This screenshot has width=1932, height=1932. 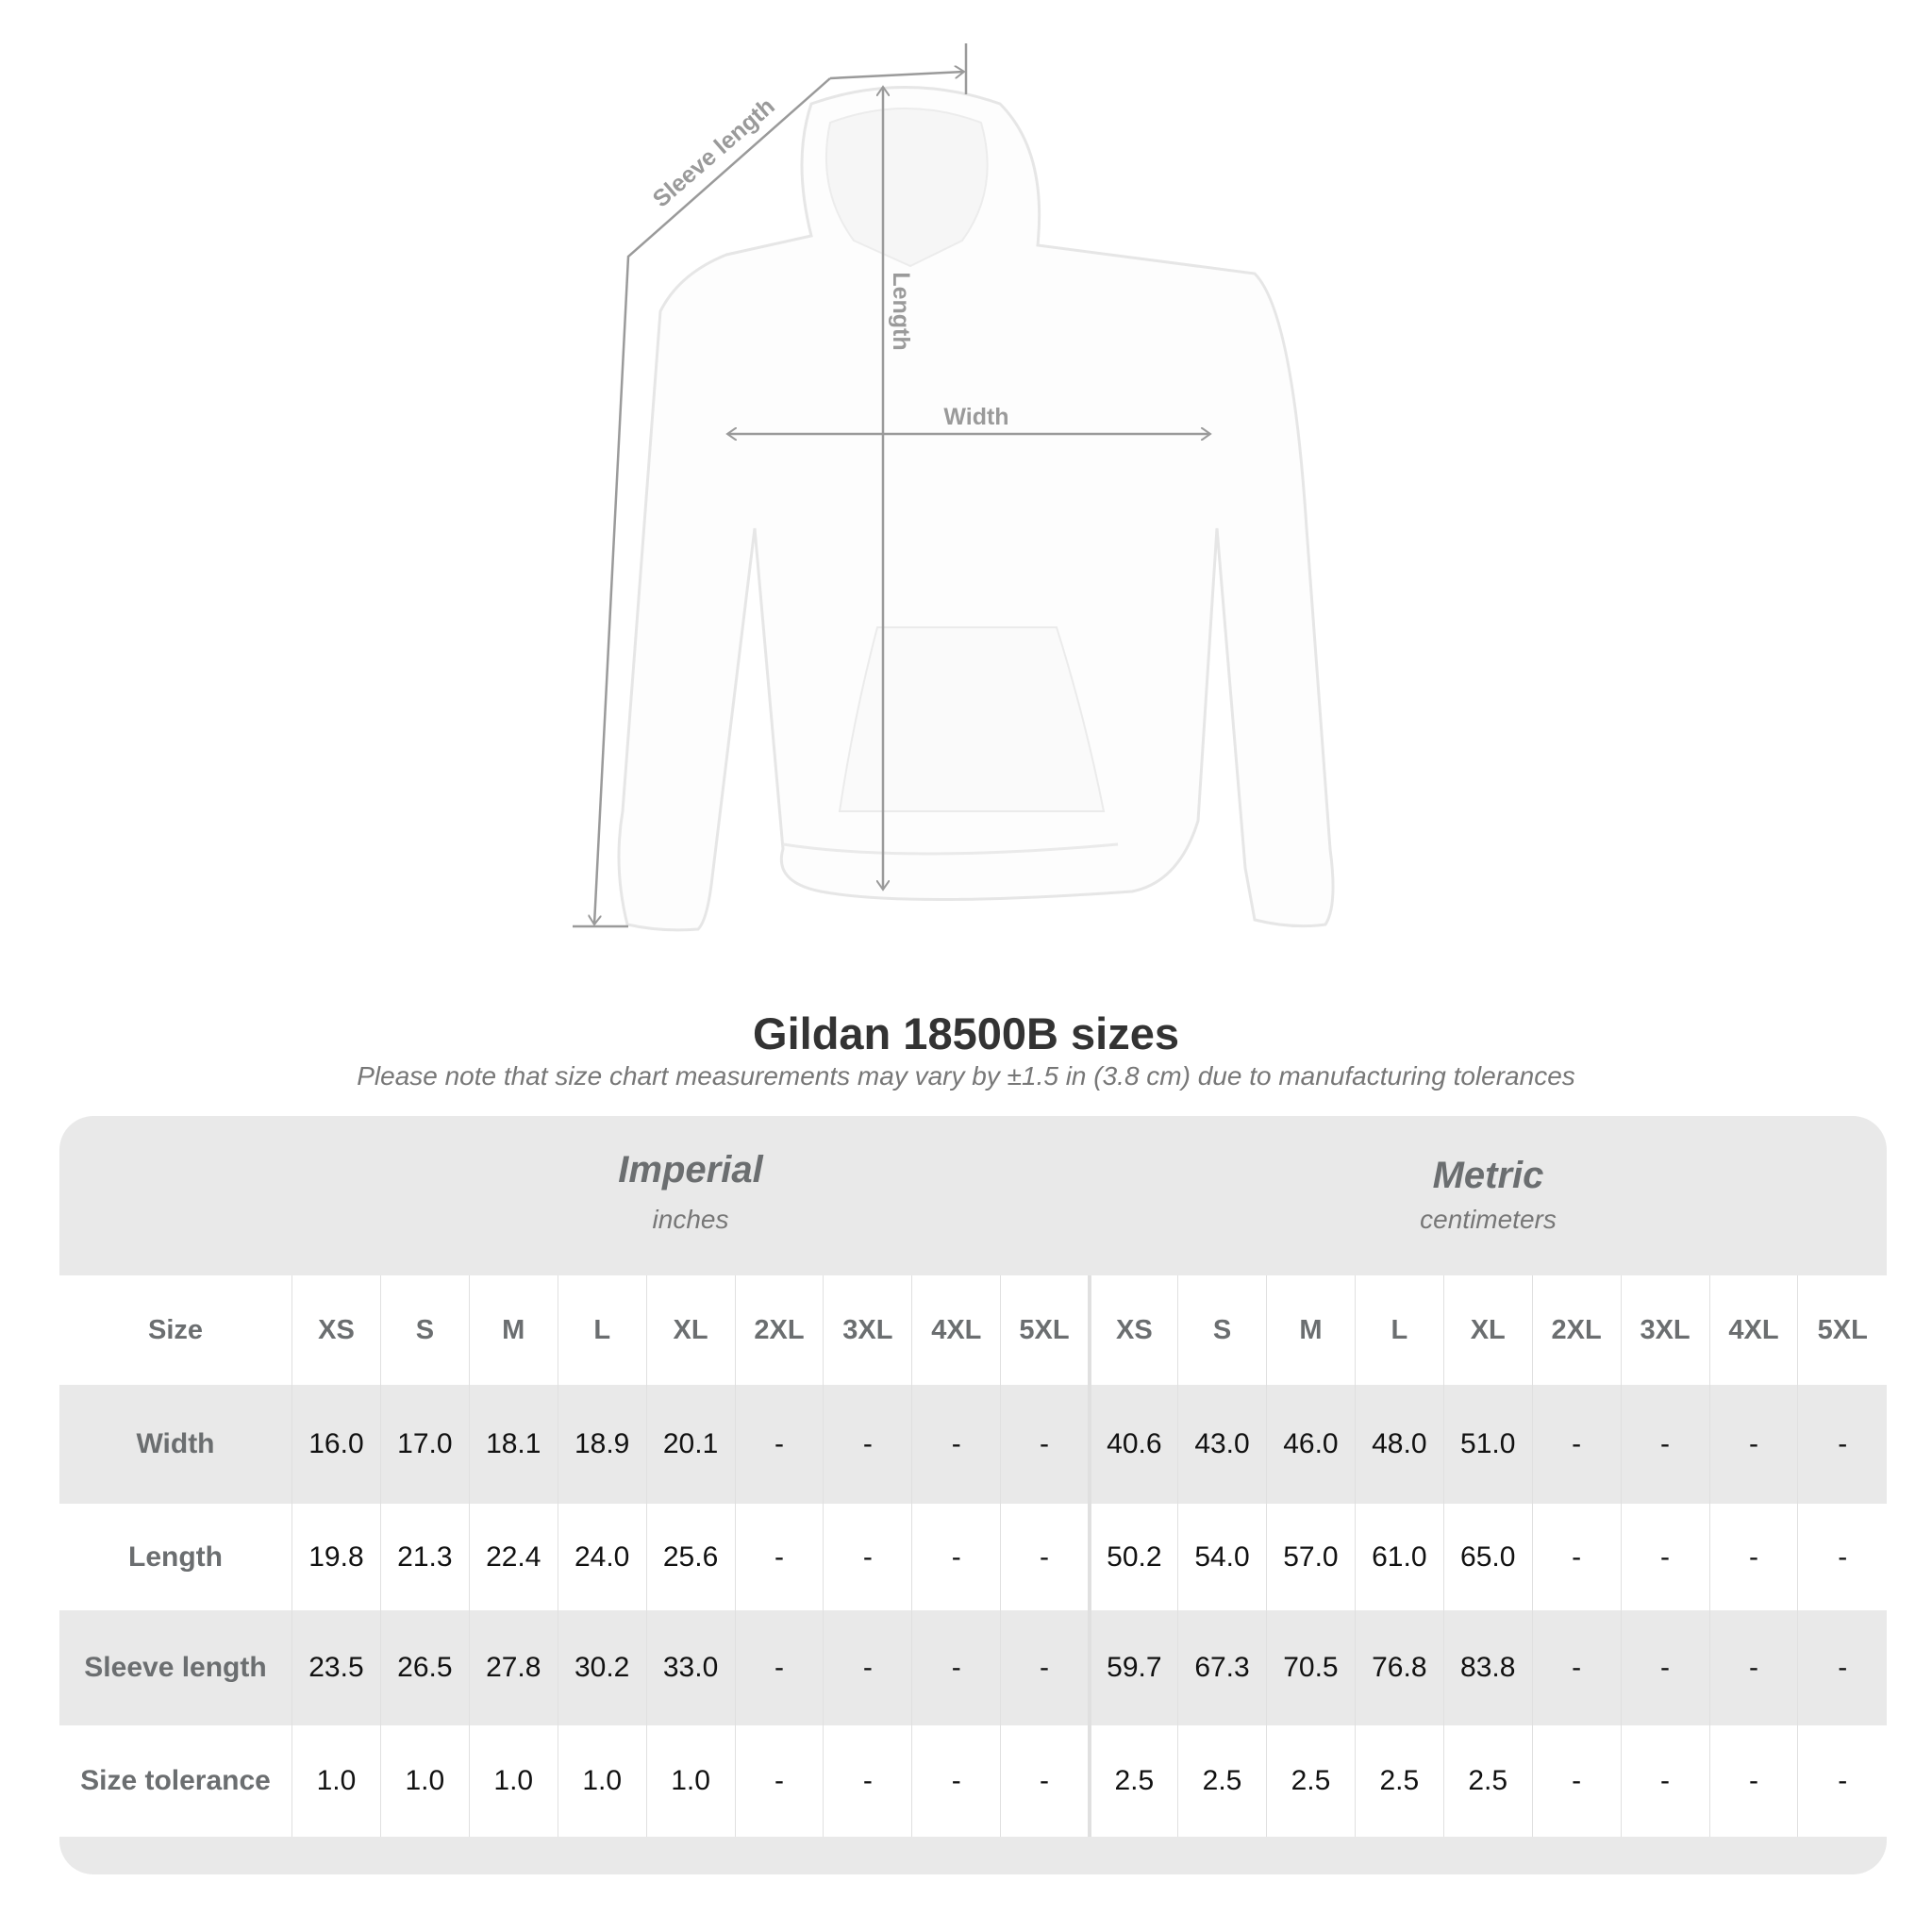 I want to click on metric-cell: 70.5, so click(x=1310, y=1667).